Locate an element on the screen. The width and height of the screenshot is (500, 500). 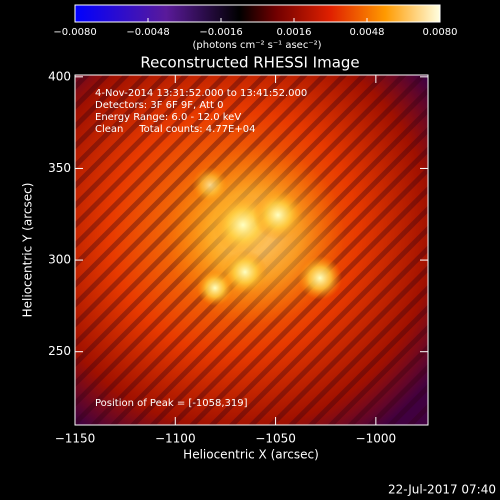
x-tick-label: −1000 is located at coordinates (376, 439).